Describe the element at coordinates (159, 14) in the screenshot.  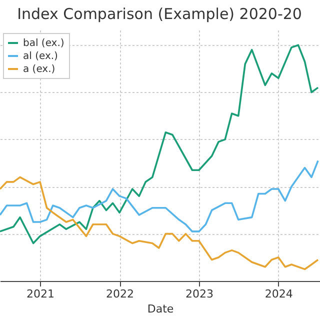
I see `chart-title: Index Comparison (Example) 2020-20` at that location.